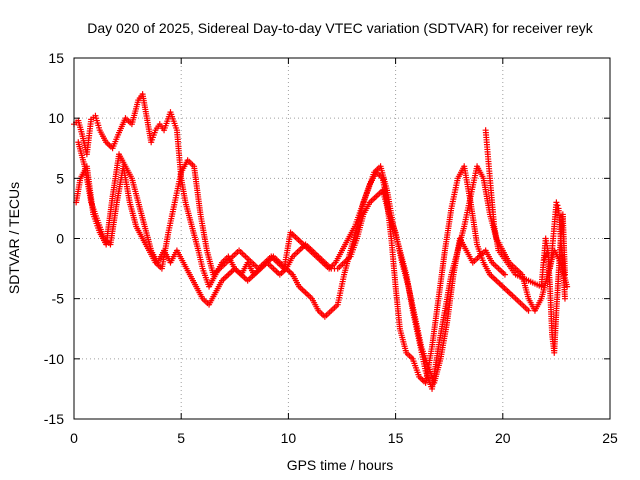 The height and width of the screenshot is (480, 640). What do you see at coordinates (396, 438) in the screenshot?
I see `x-tick-label: 15` at bounding box center [396, 438].